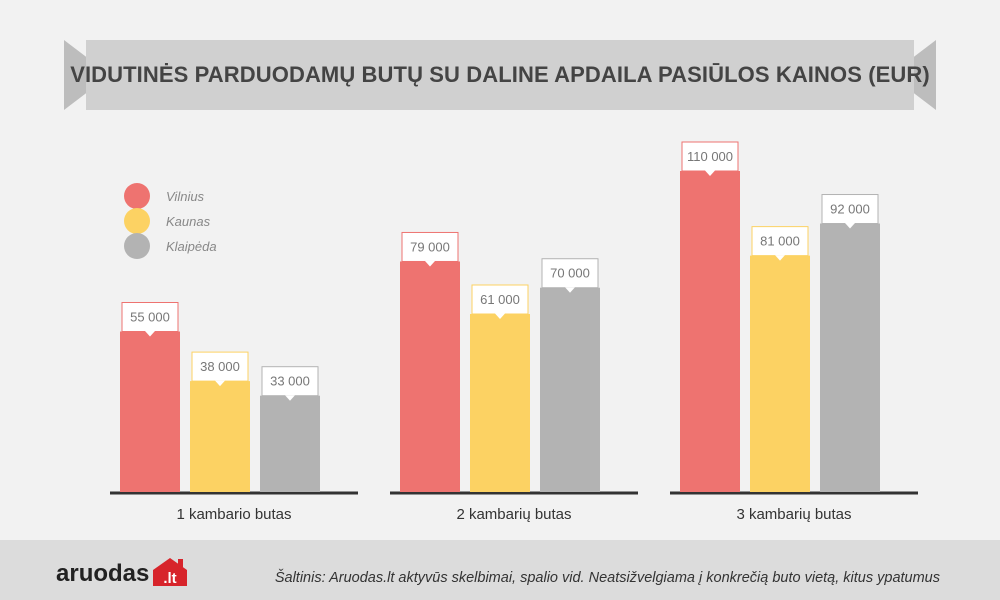 The height and width of the screenshot is (600, 1000). I want to click on legend-label: Vilnius, so click(185, 196).